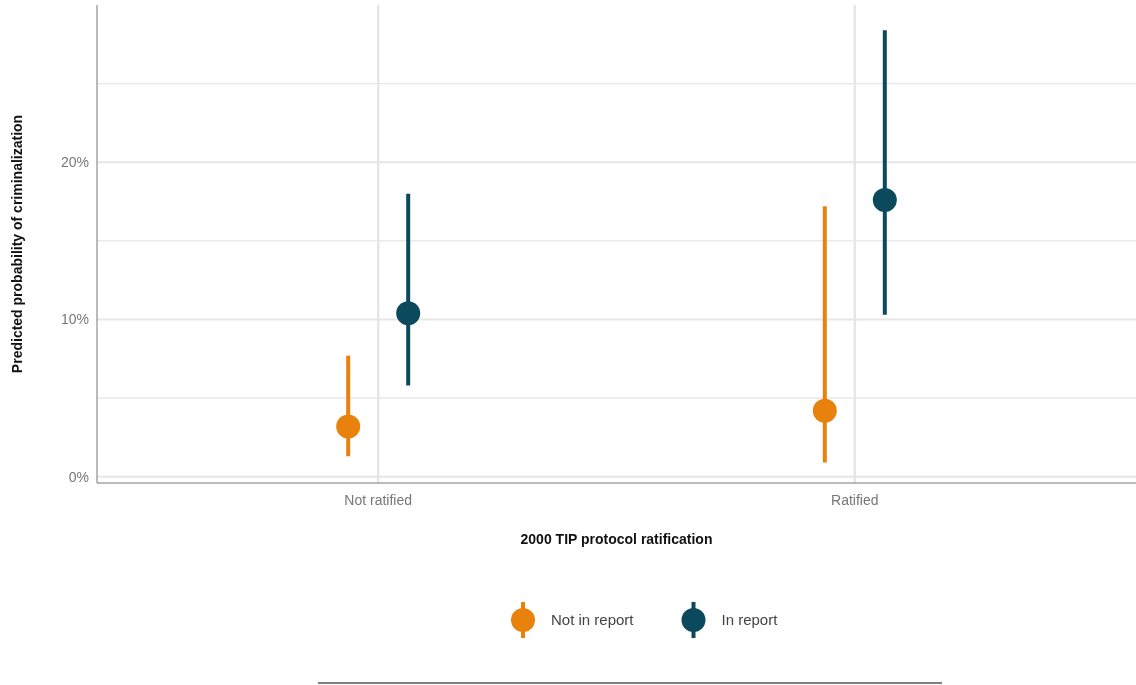 This screenshot has width=1136, height=685. What do you see at coordinates (74, 319) in the screenshot?
I see `y-tick-label: 10%` at bounding box center [74, 319].